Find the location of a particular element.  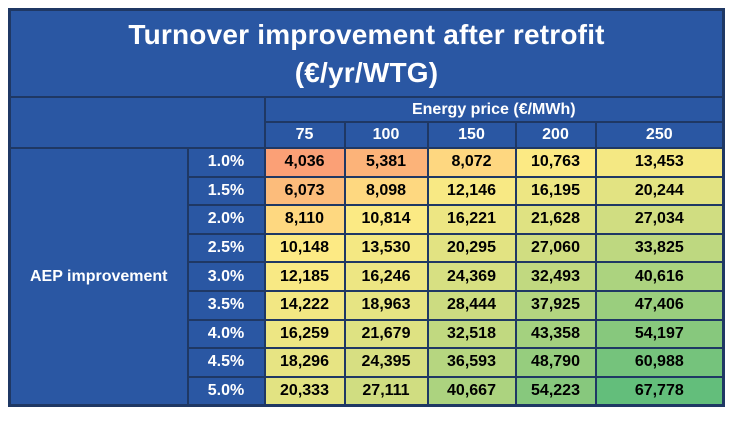

value-cell: 43,358 is located at coordinates (555, 334).